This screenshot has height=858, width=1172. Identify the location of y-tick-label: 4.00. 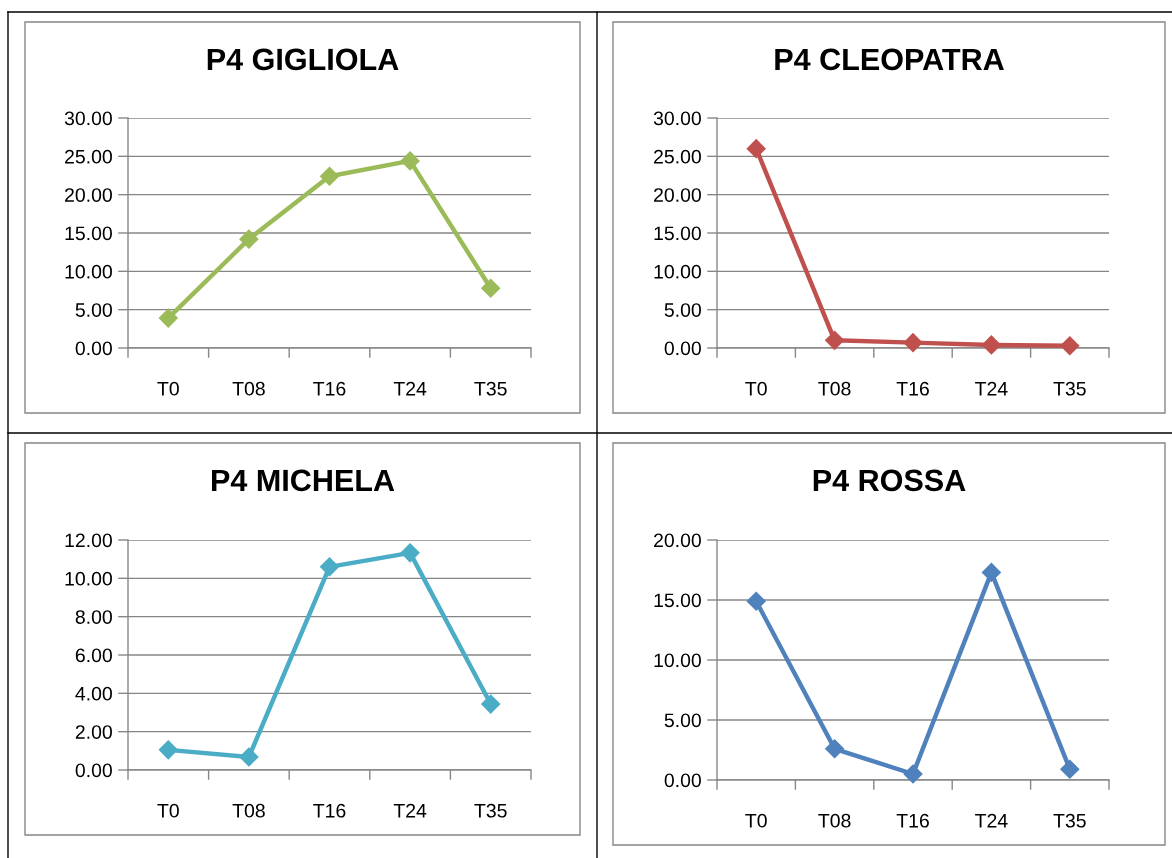
(93, 693).